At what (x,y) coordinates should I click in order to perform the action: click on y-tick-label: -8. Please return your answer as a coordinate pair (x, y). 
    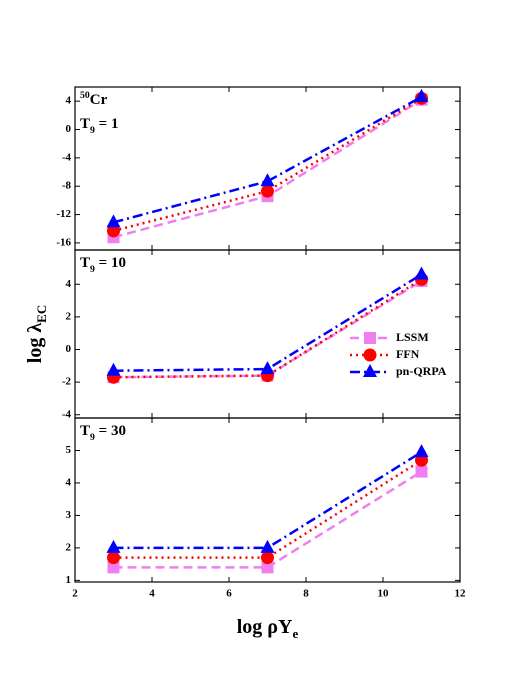
    Looking at the image, I should click on (67, 186).